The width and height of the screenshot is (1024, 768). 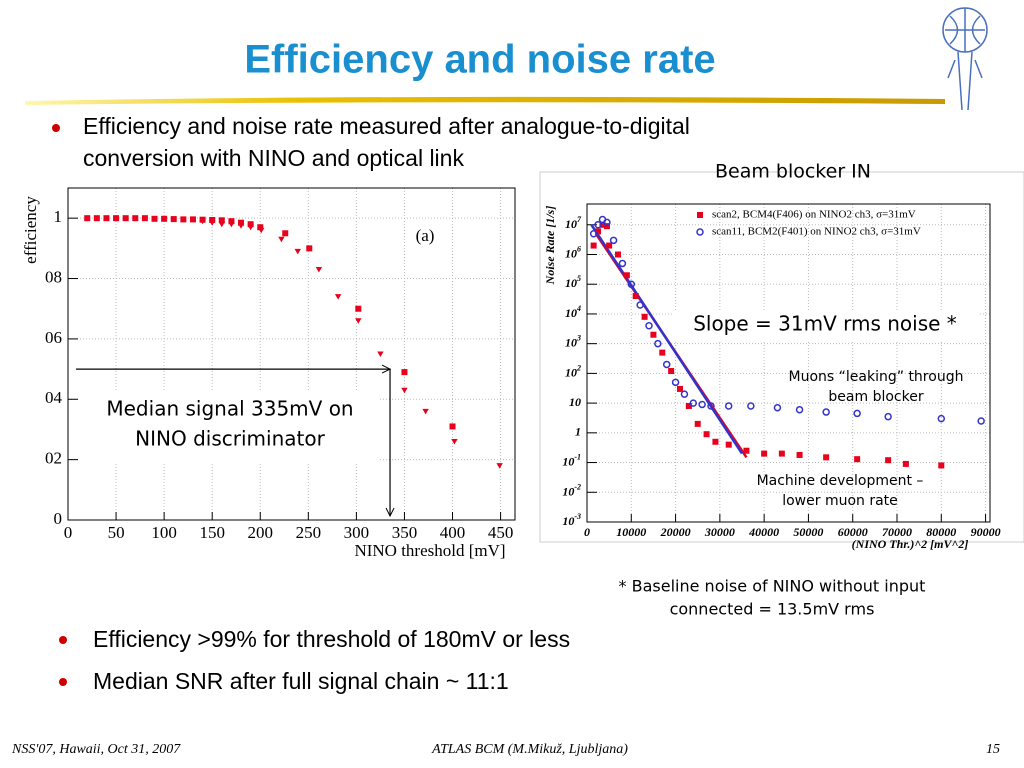 What do you see at coordinates (578, 432) in the screenshot?
I see `y-tick-label: 1` at bounding box center [578, 432].